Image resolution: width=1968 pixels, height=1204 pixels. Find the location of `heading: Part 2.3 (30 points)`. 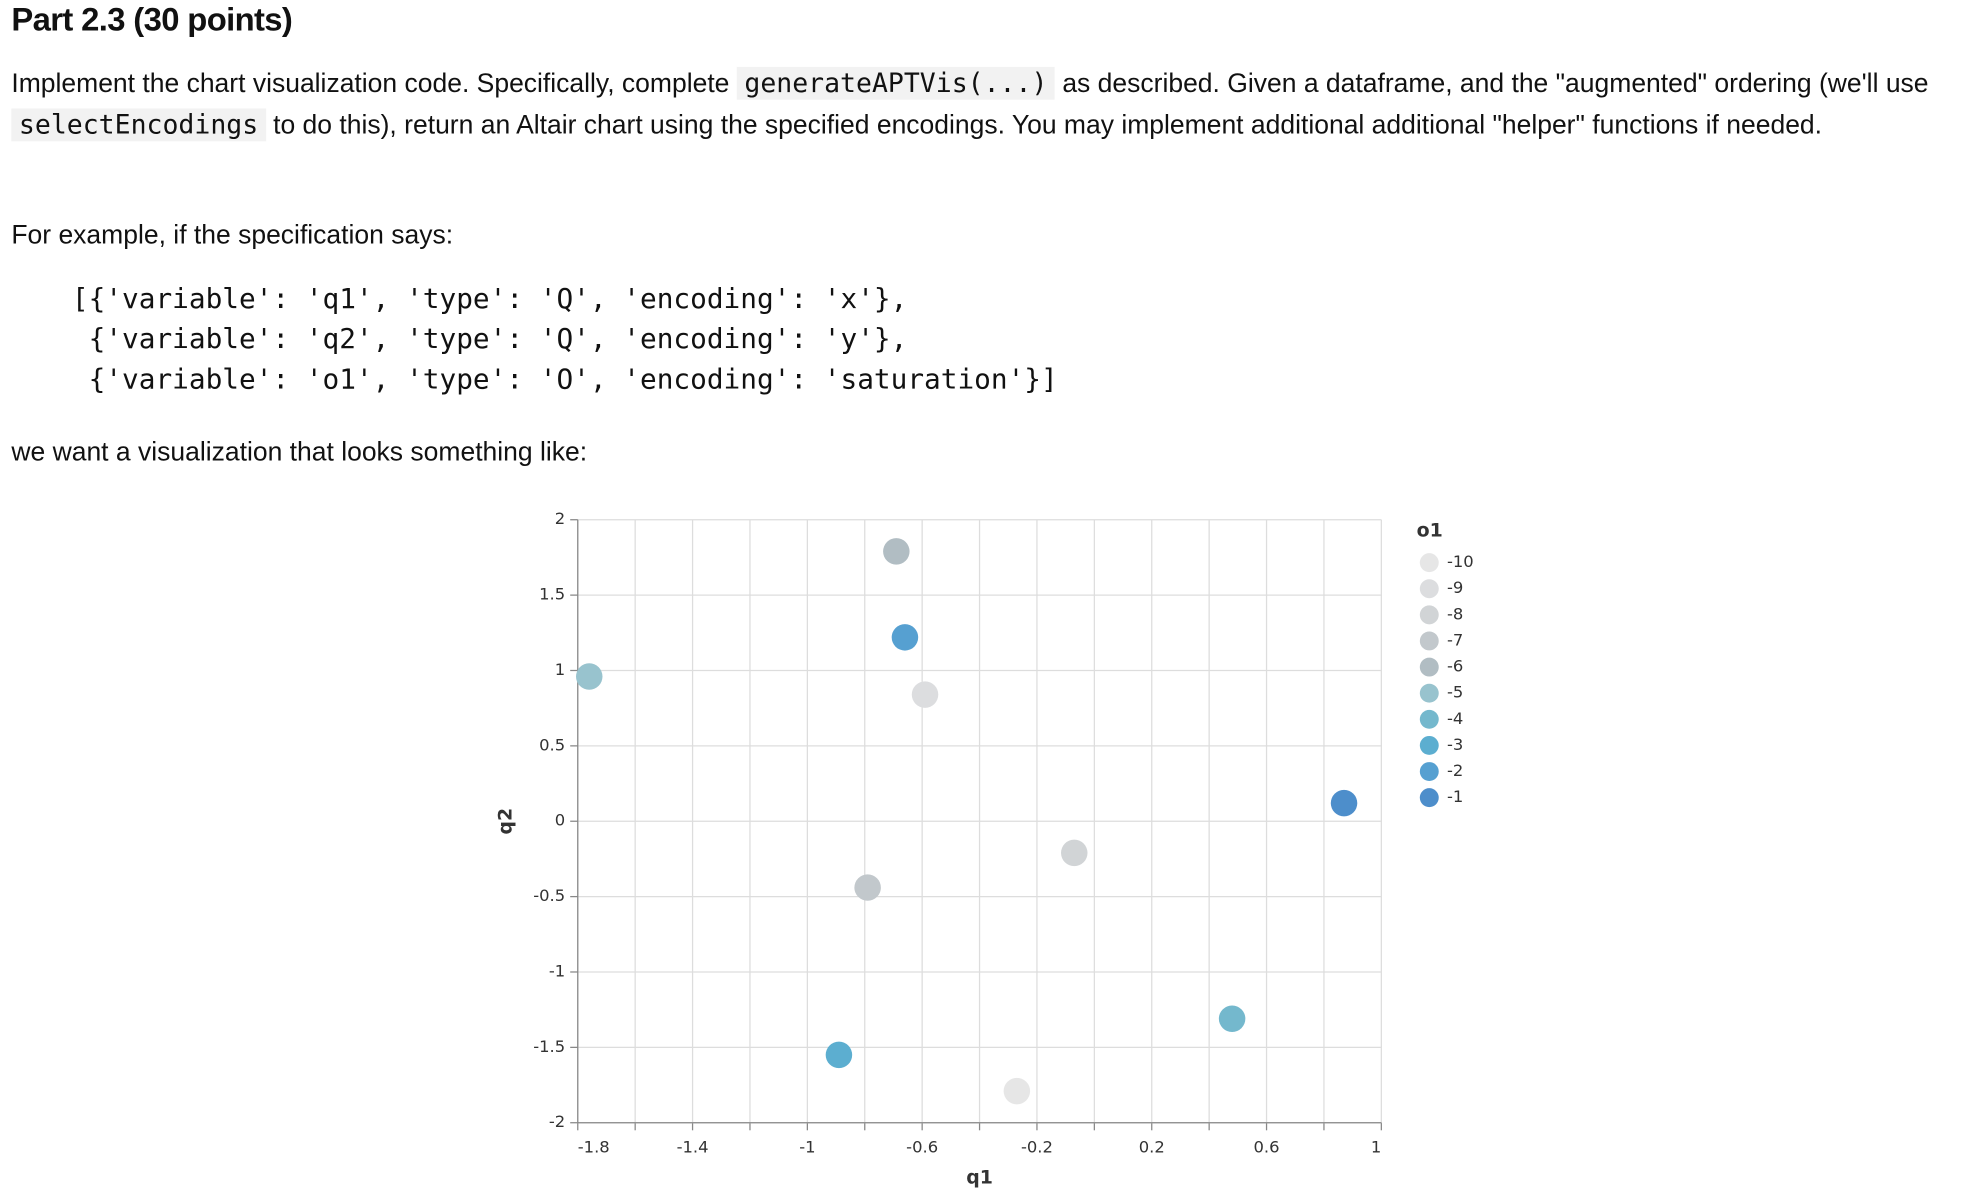

heading: Part 2.3 (30 points) is located at coordinates (152, 19).